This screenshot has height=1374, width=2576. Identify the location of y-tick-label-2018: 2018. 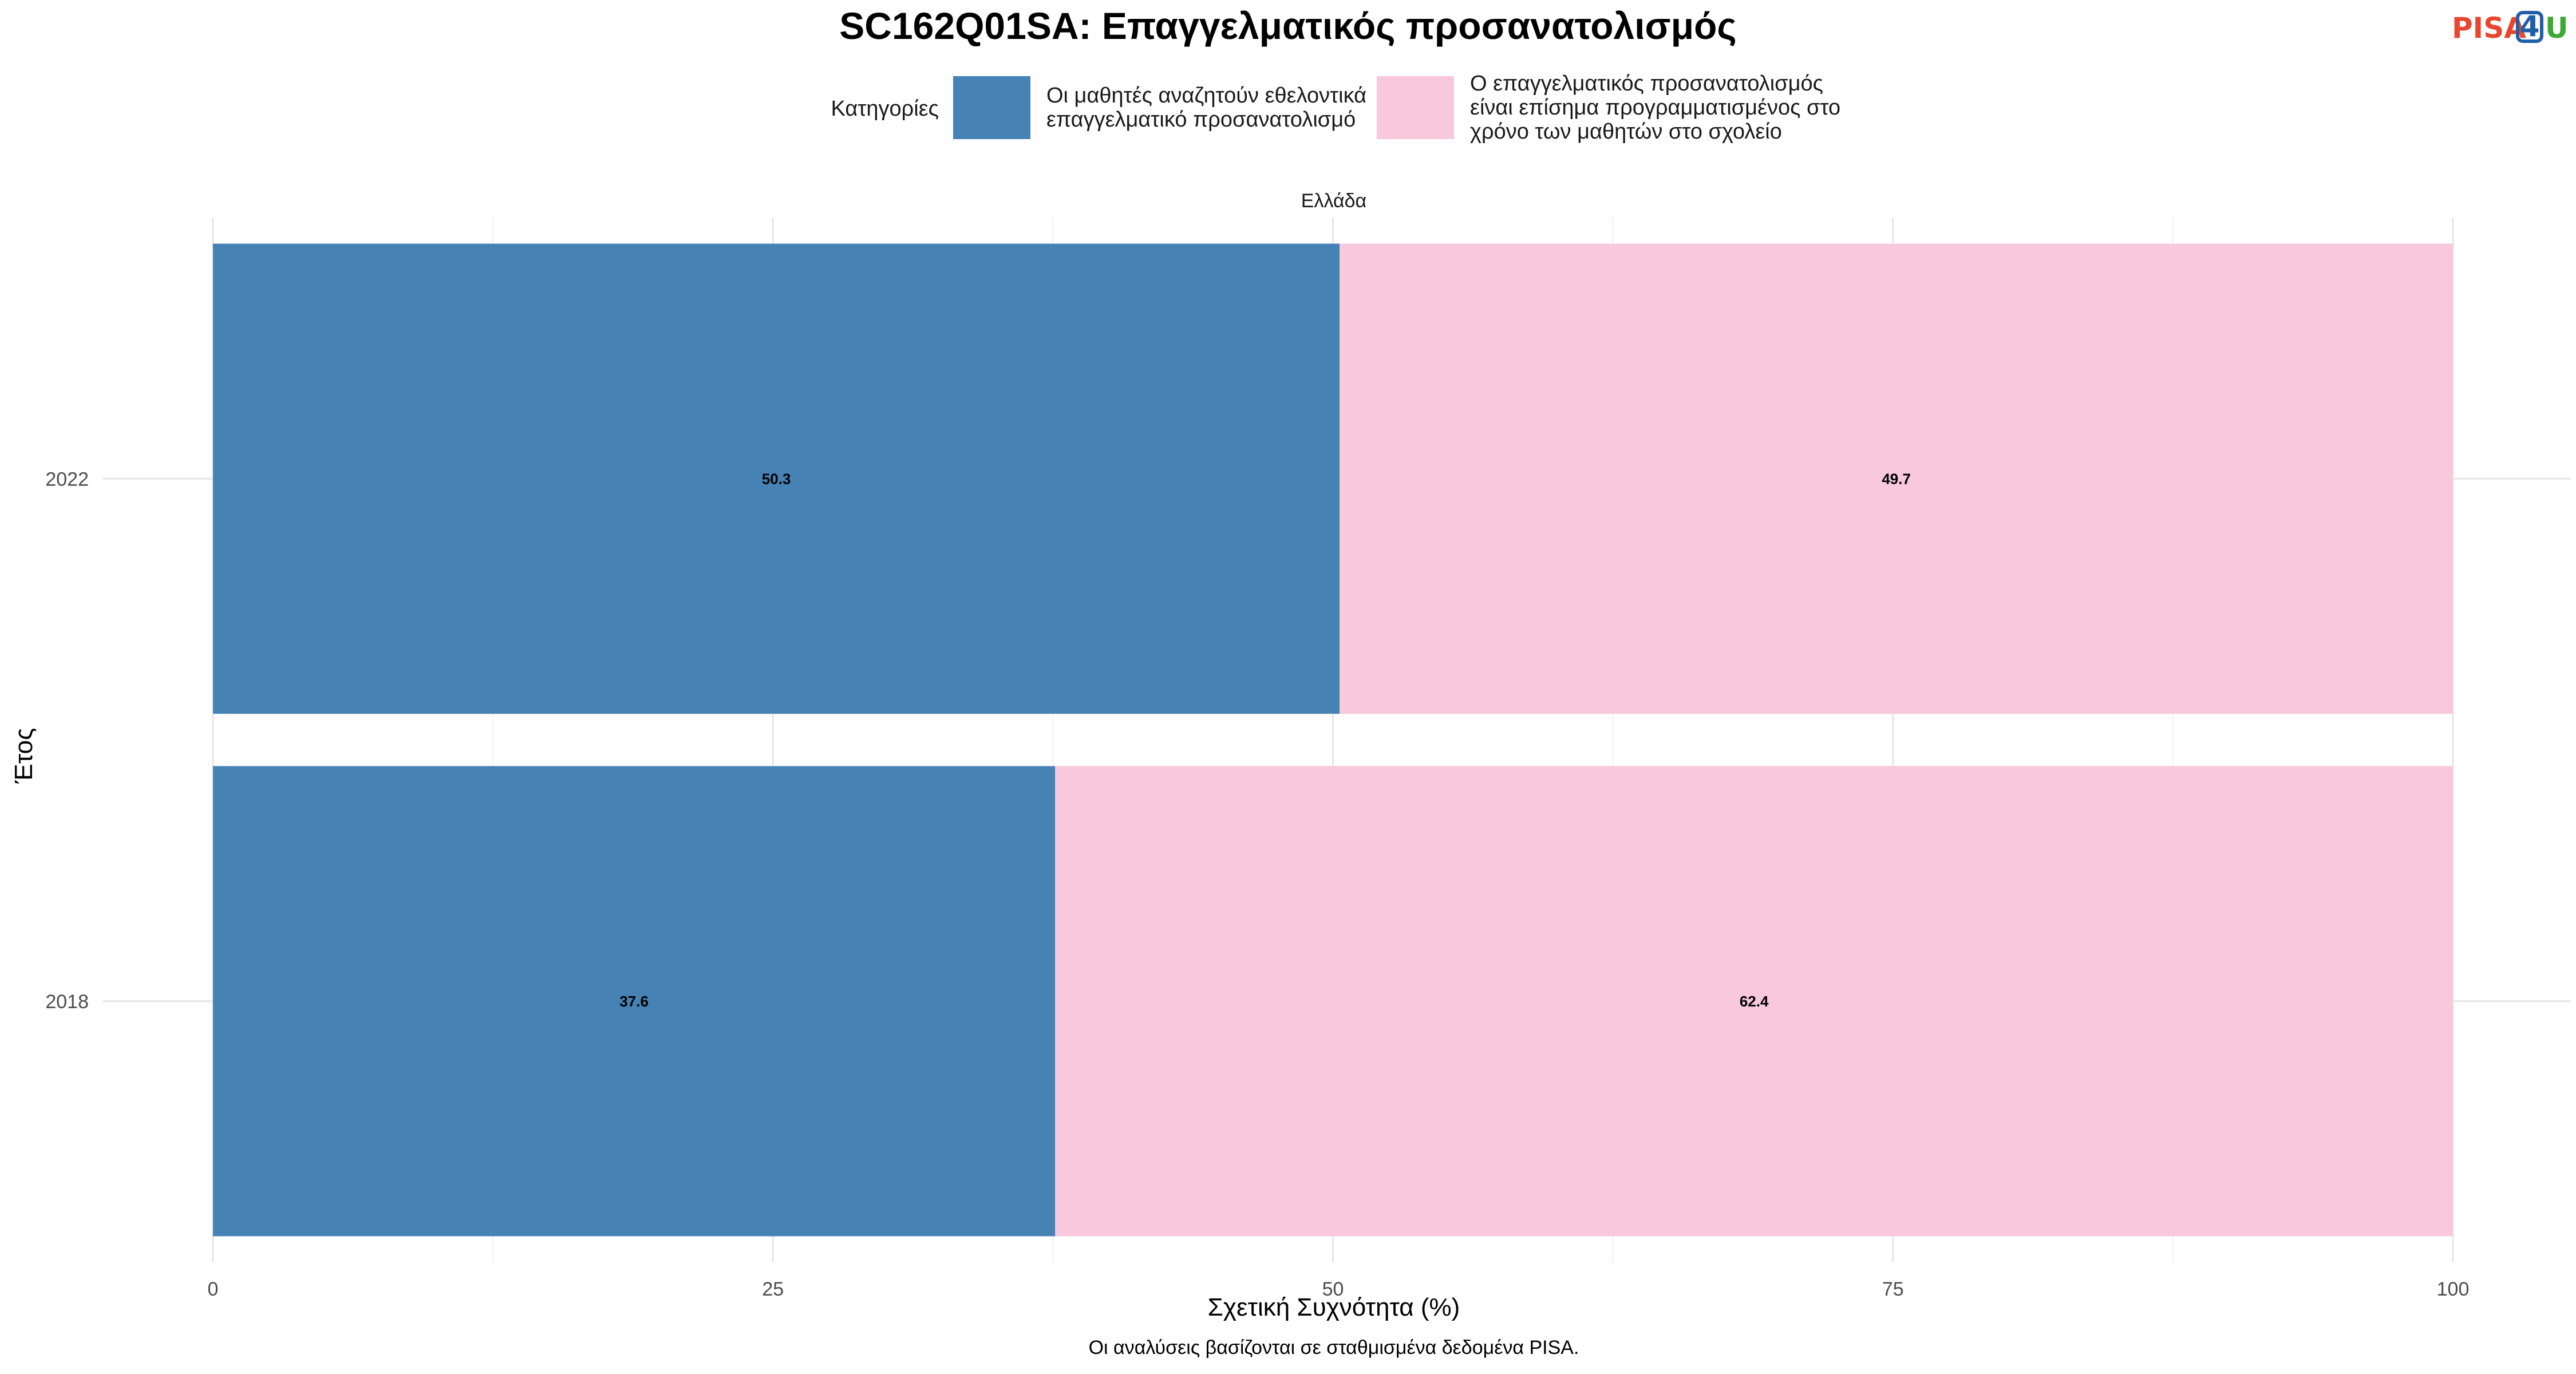
(67, 1002).